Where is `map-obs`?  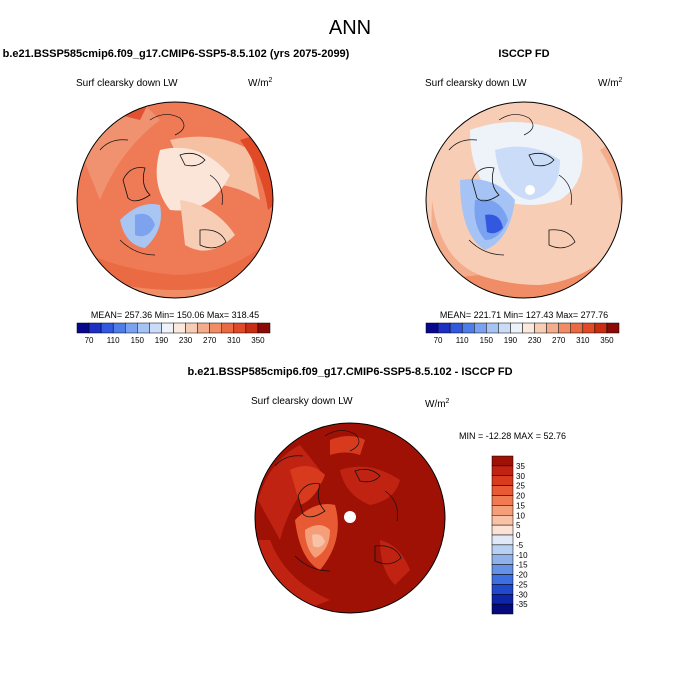 map-obs is located at coordinates (524, 200).